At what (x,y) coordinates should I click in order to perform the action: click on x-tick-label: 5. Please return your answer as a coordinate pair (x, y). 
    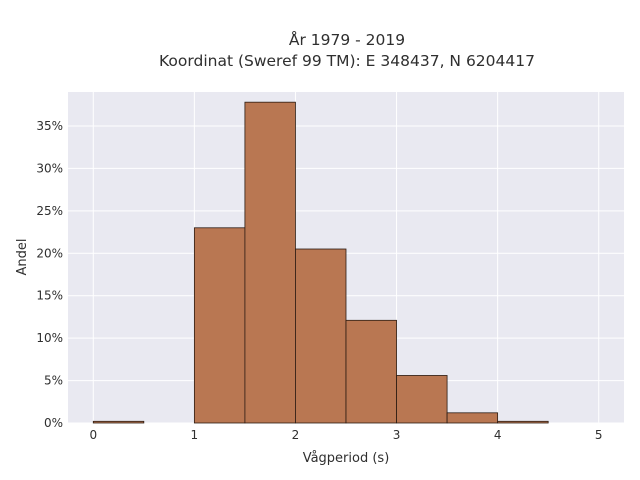
    Looking at the image, I should click on (599, 435).